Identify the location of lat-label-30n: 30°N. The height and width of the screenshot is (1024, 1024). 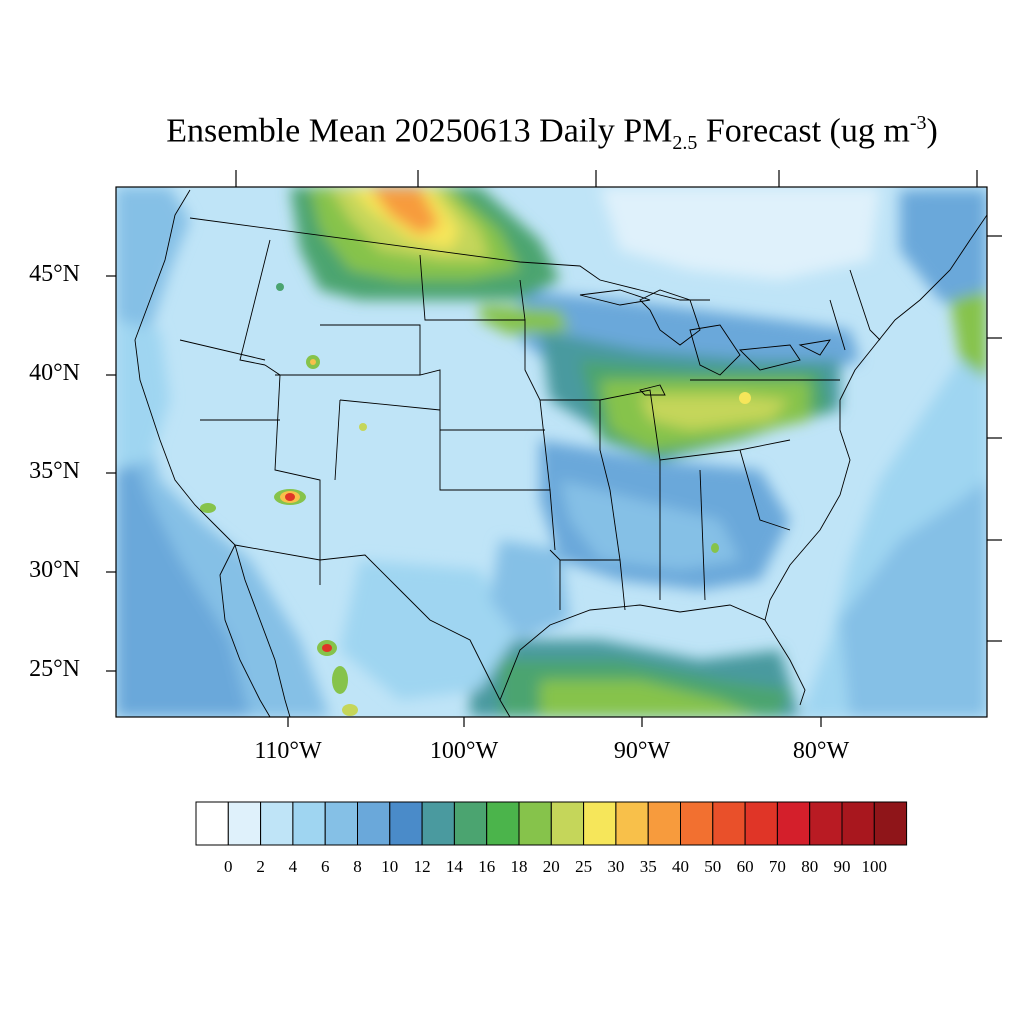
(54, 570).